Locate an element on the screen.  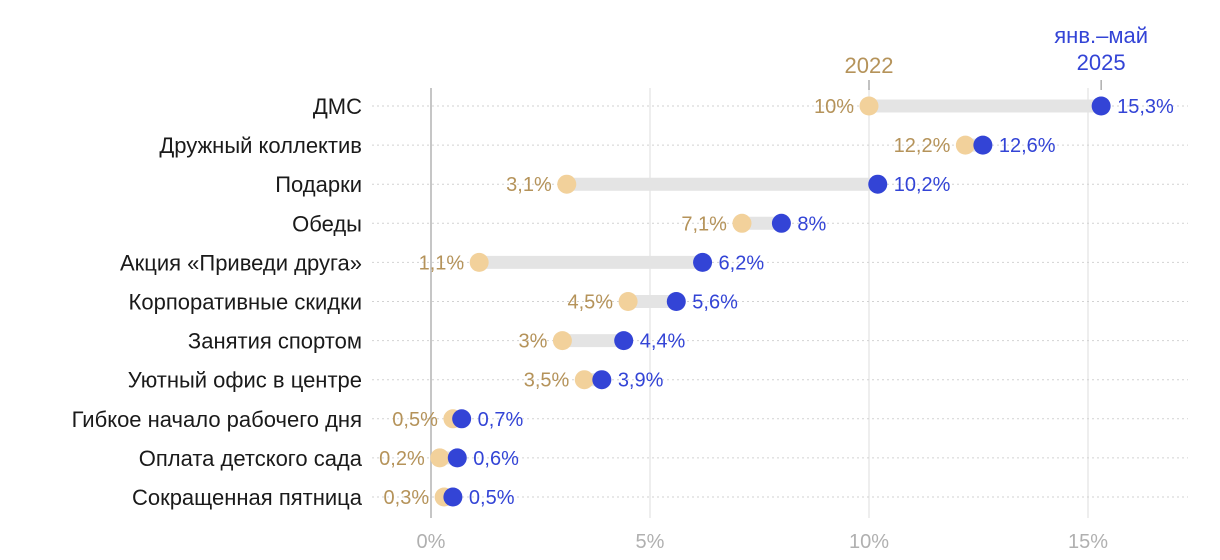
value-label-2025: 5,6% is located at coordinates (715, 303).